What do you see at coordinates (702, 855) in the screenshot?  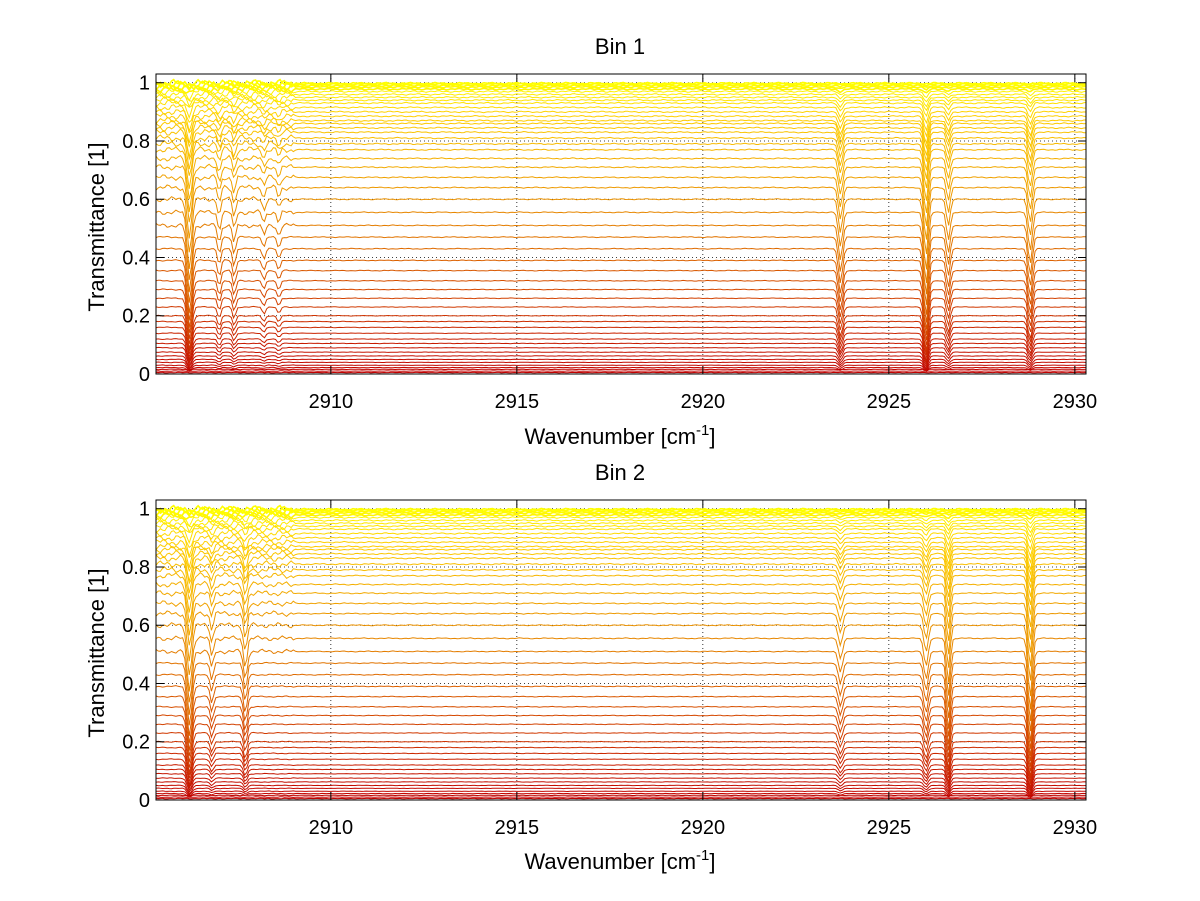 I see `x-axis-label-superscript: -1` at bounding box center [702, 855].